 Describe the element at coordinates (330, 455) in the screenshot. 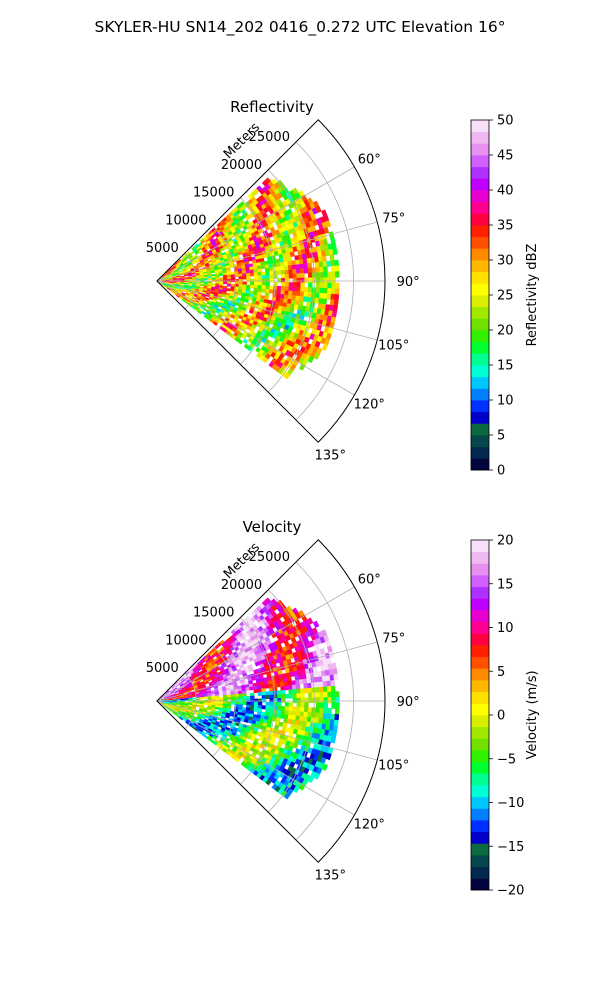

I see `theta-tick-label: 135°` at that location.